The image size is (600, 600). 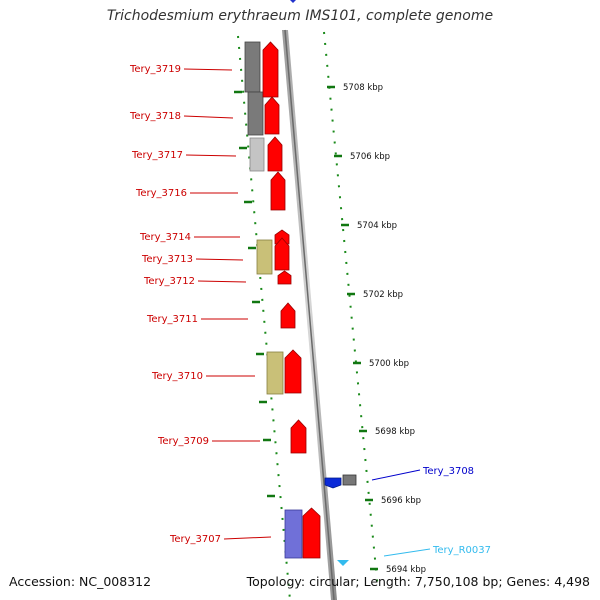 I want to click on top-marker-icon, so click(x=293, y=1).